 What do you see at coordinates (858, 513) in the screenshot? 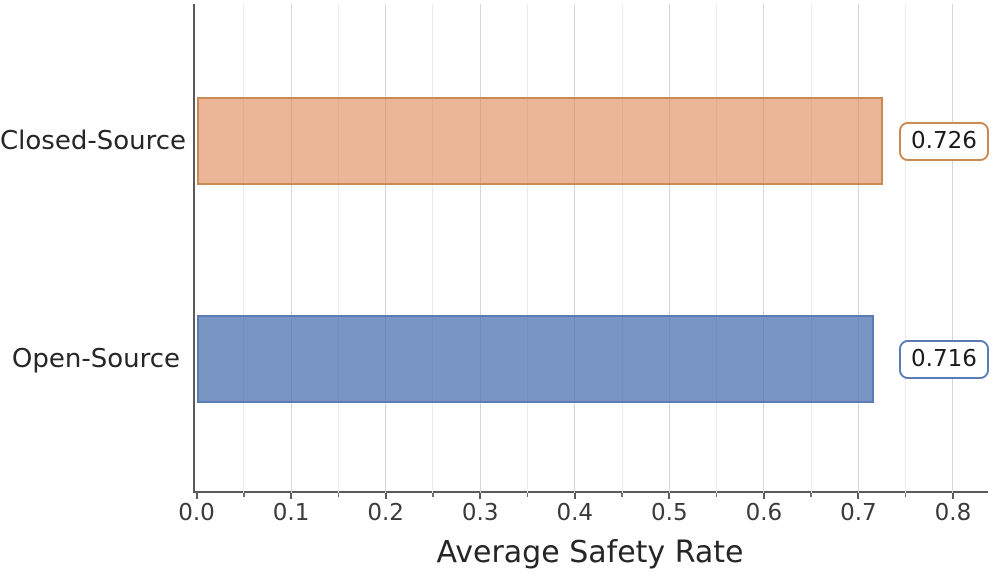
I see `x-tick-label: 0.7` at bounding box center [858, 513].